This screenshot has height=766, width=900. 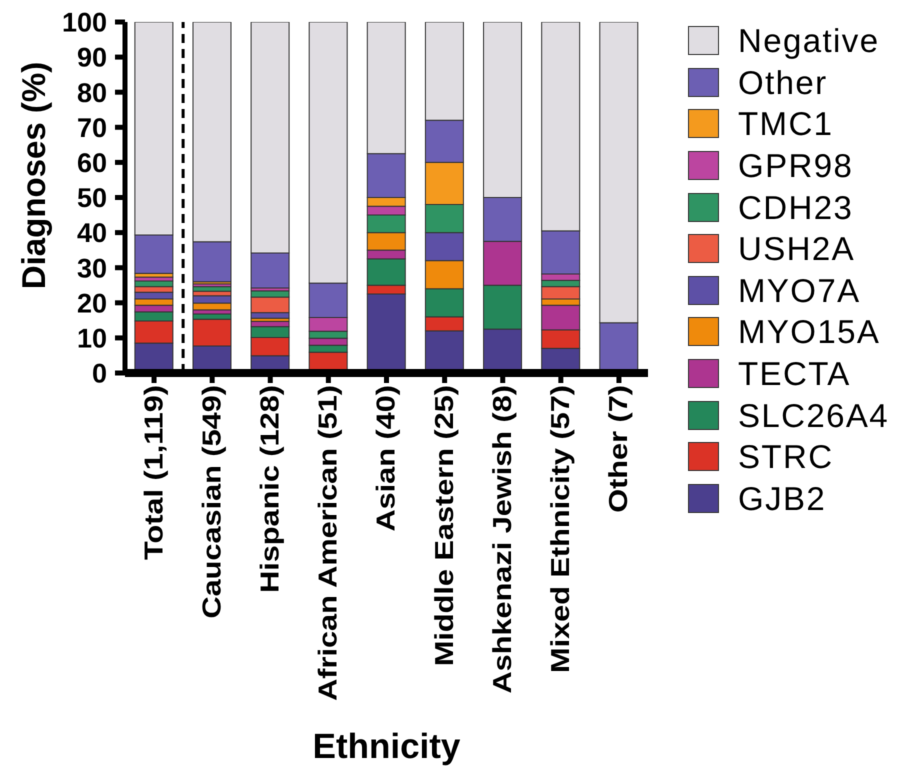 What do you see at coordinates (796, 207) in the screenshot?
I see `legend-label: CDH23` at bounding box center [796, 207].